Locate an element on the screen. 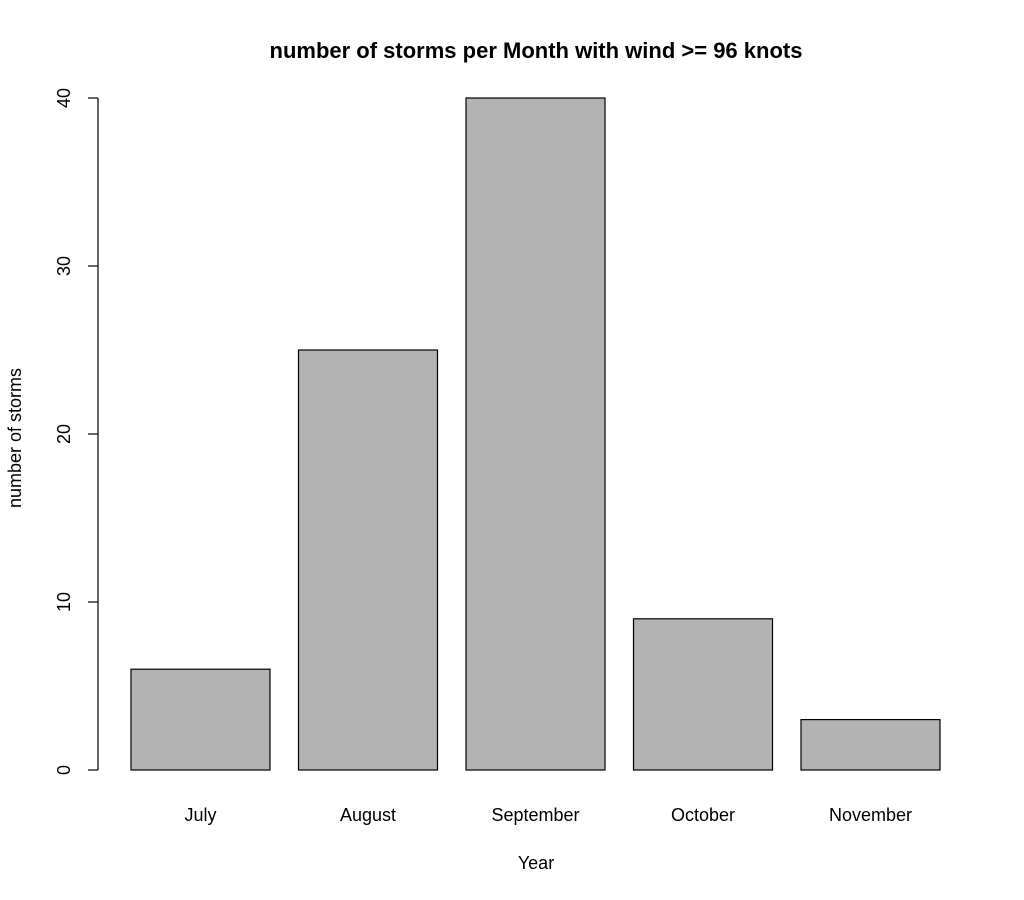  y-tick-label: 10 is located at coordinates (64, 602).